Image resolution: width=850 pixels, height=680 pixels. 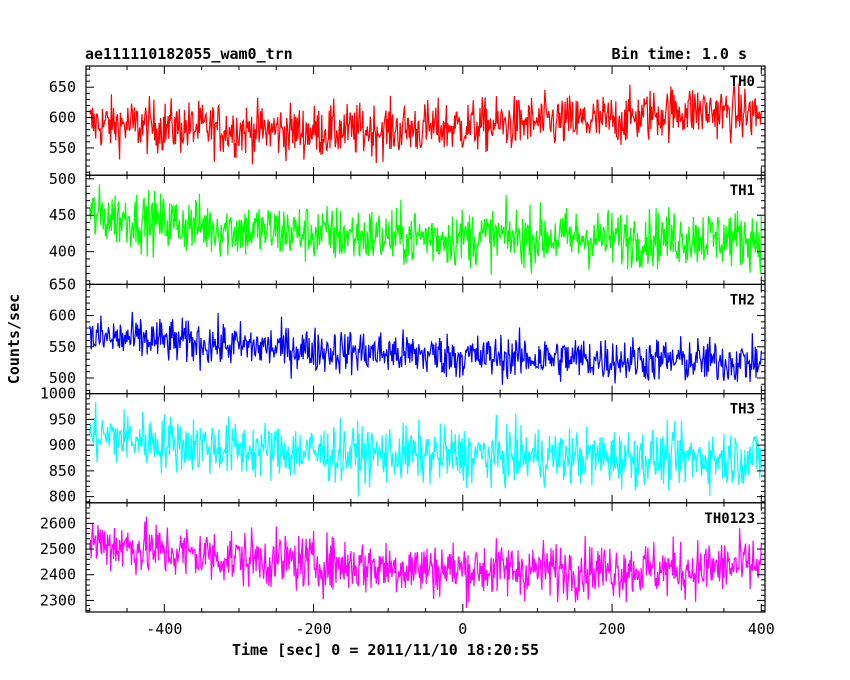 What do you see at coordinates (679, 54) in the screenshot?
I see `bin-time-label: Bin time: 1.0 s` at bounding box center [679, 54].